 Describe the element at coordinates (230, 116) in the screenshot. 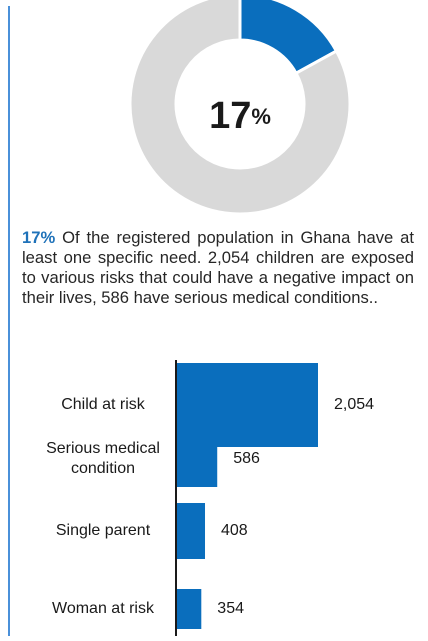

I see `donut-center-value: 17` at that location.